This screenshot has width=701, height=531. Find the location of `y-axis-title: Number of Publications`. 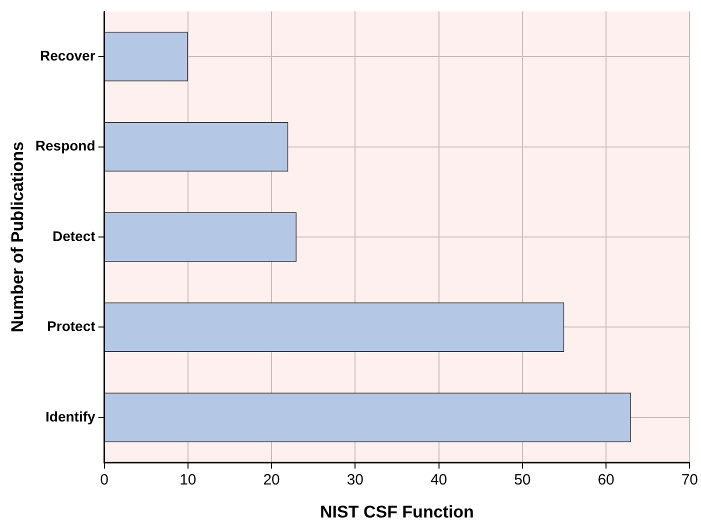

y-axis-title: Number of Publications is located at coordinates (17, 237).